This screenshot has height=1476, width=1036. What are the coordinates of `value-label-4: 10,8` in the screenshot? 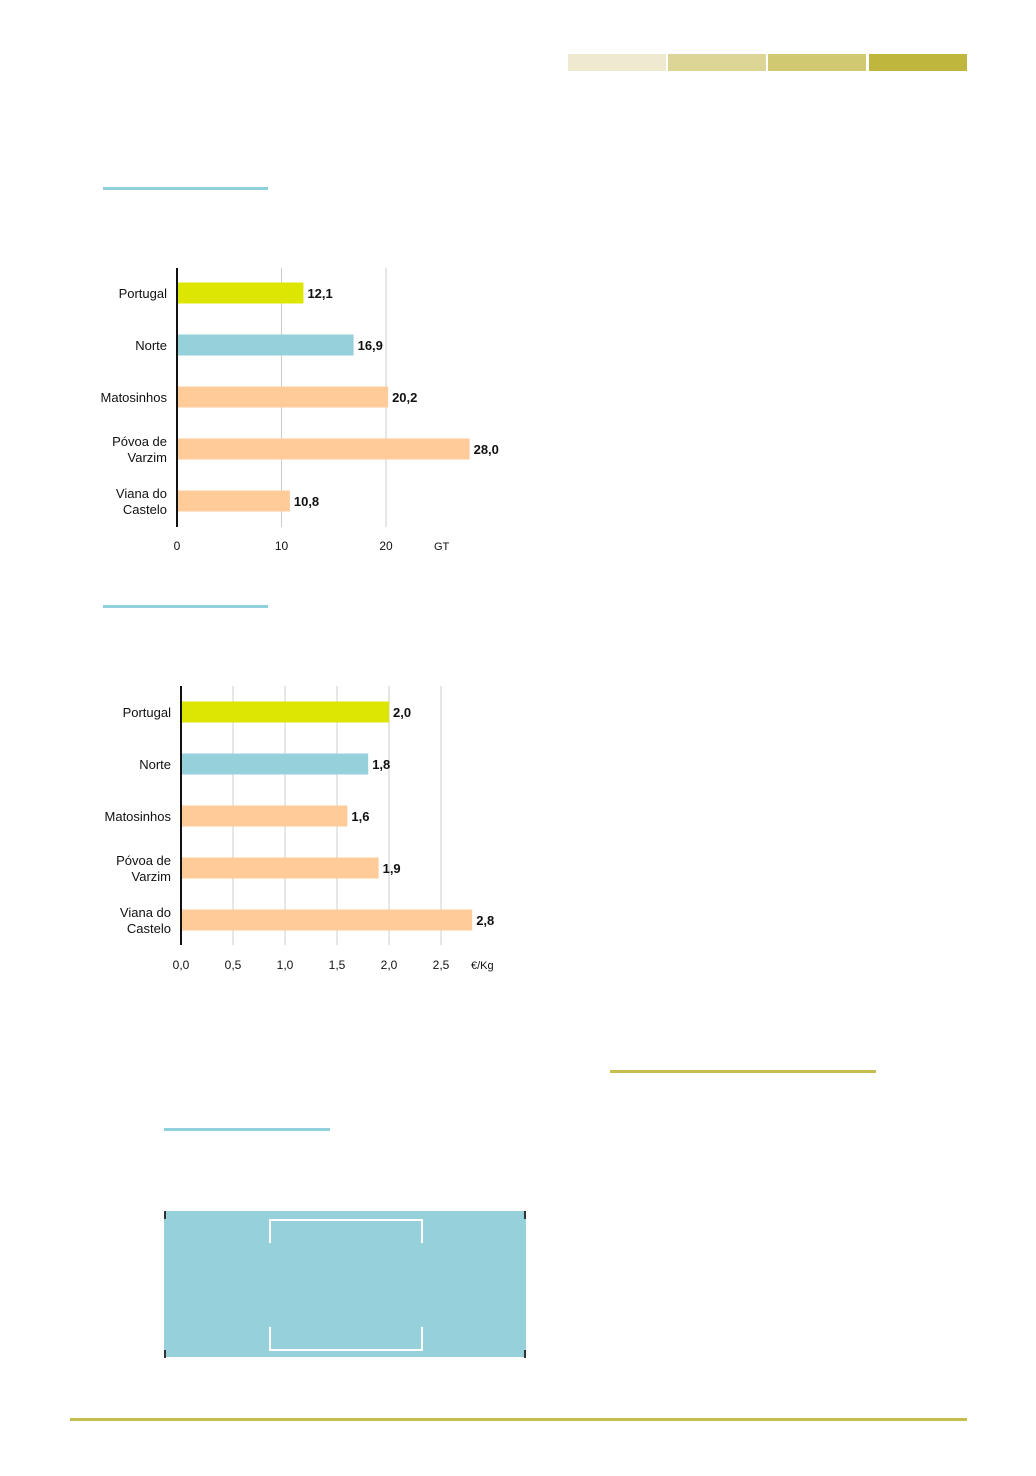 It's located at (306, 501).